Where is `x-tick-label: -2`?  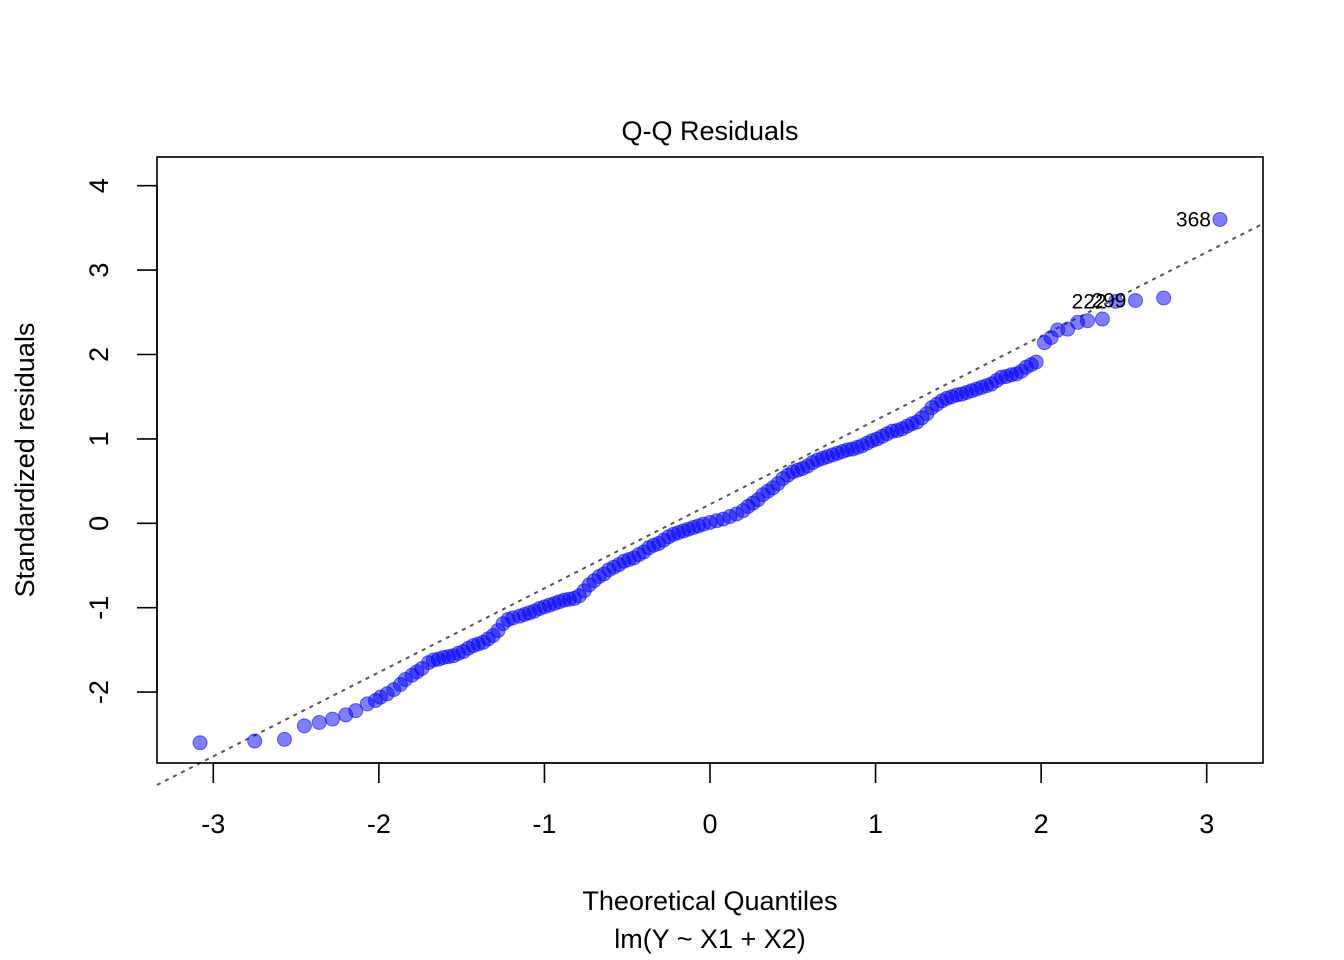
x-tick-label: -2 is located at coordinates (379, 824).